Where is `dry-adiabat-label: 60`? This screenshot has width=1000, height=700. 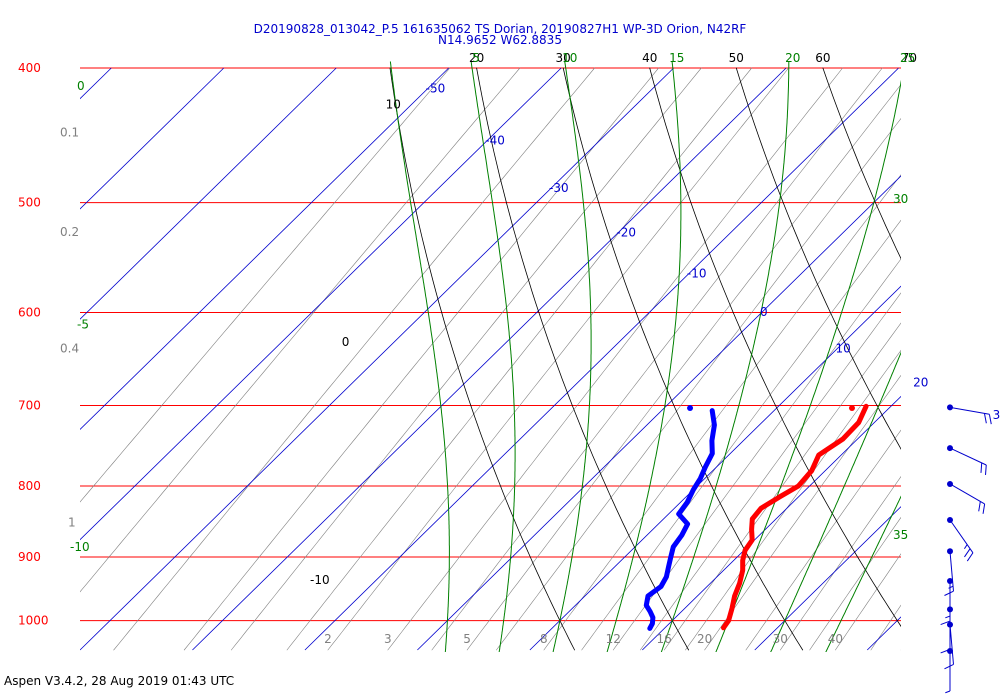
dry-adiabat-label: 60 is located at coordinates (822, 58).